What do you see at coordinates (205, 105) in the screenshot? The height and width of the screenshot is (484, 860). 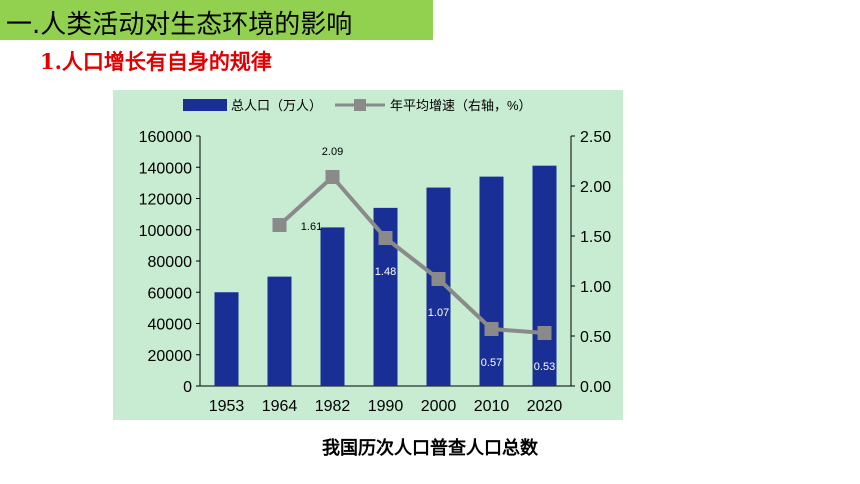 I see `legend-bar-swatch` at bounding box center [205, 105].